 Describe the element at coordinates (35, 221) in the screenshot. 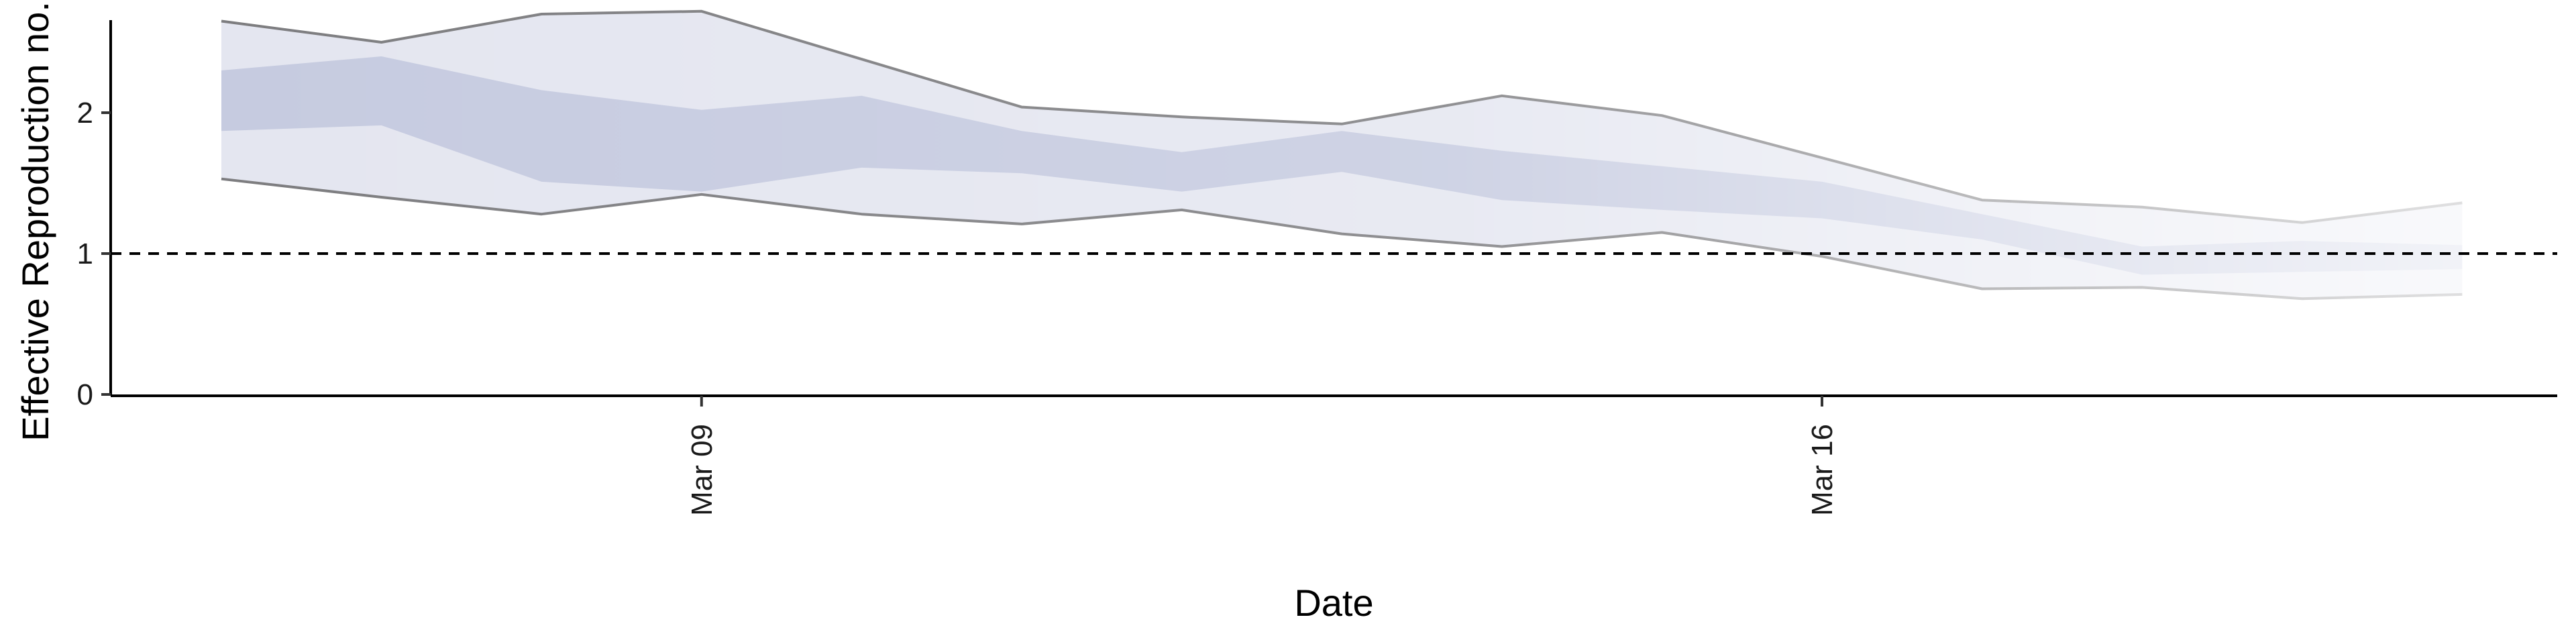

I see `y-axis-title: Effective Reproduction no.` at that location.